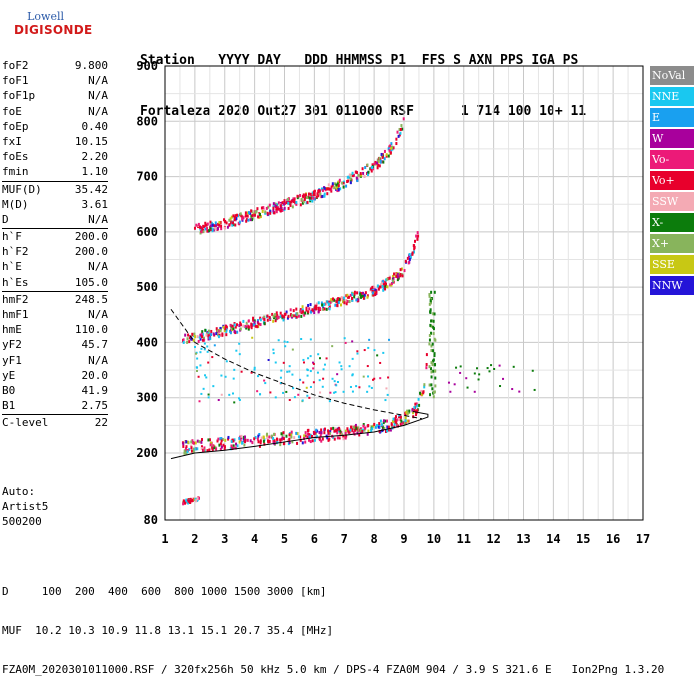 This screenshot has height=689, width=700. I want to click on param-label: hmE, so click(12, 330).